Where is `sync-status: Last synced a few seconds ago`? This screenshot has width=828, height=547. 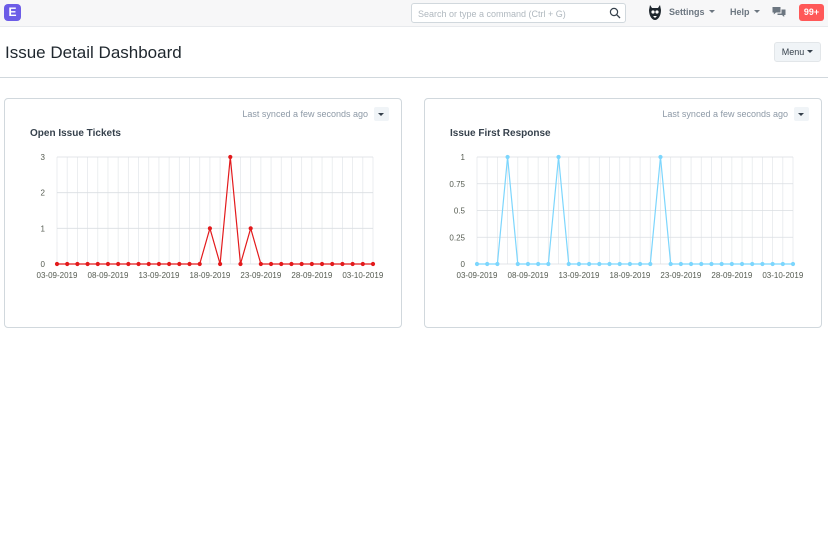
sync-status: Last synced a few seconds ago is located at coordinates (305, 114).